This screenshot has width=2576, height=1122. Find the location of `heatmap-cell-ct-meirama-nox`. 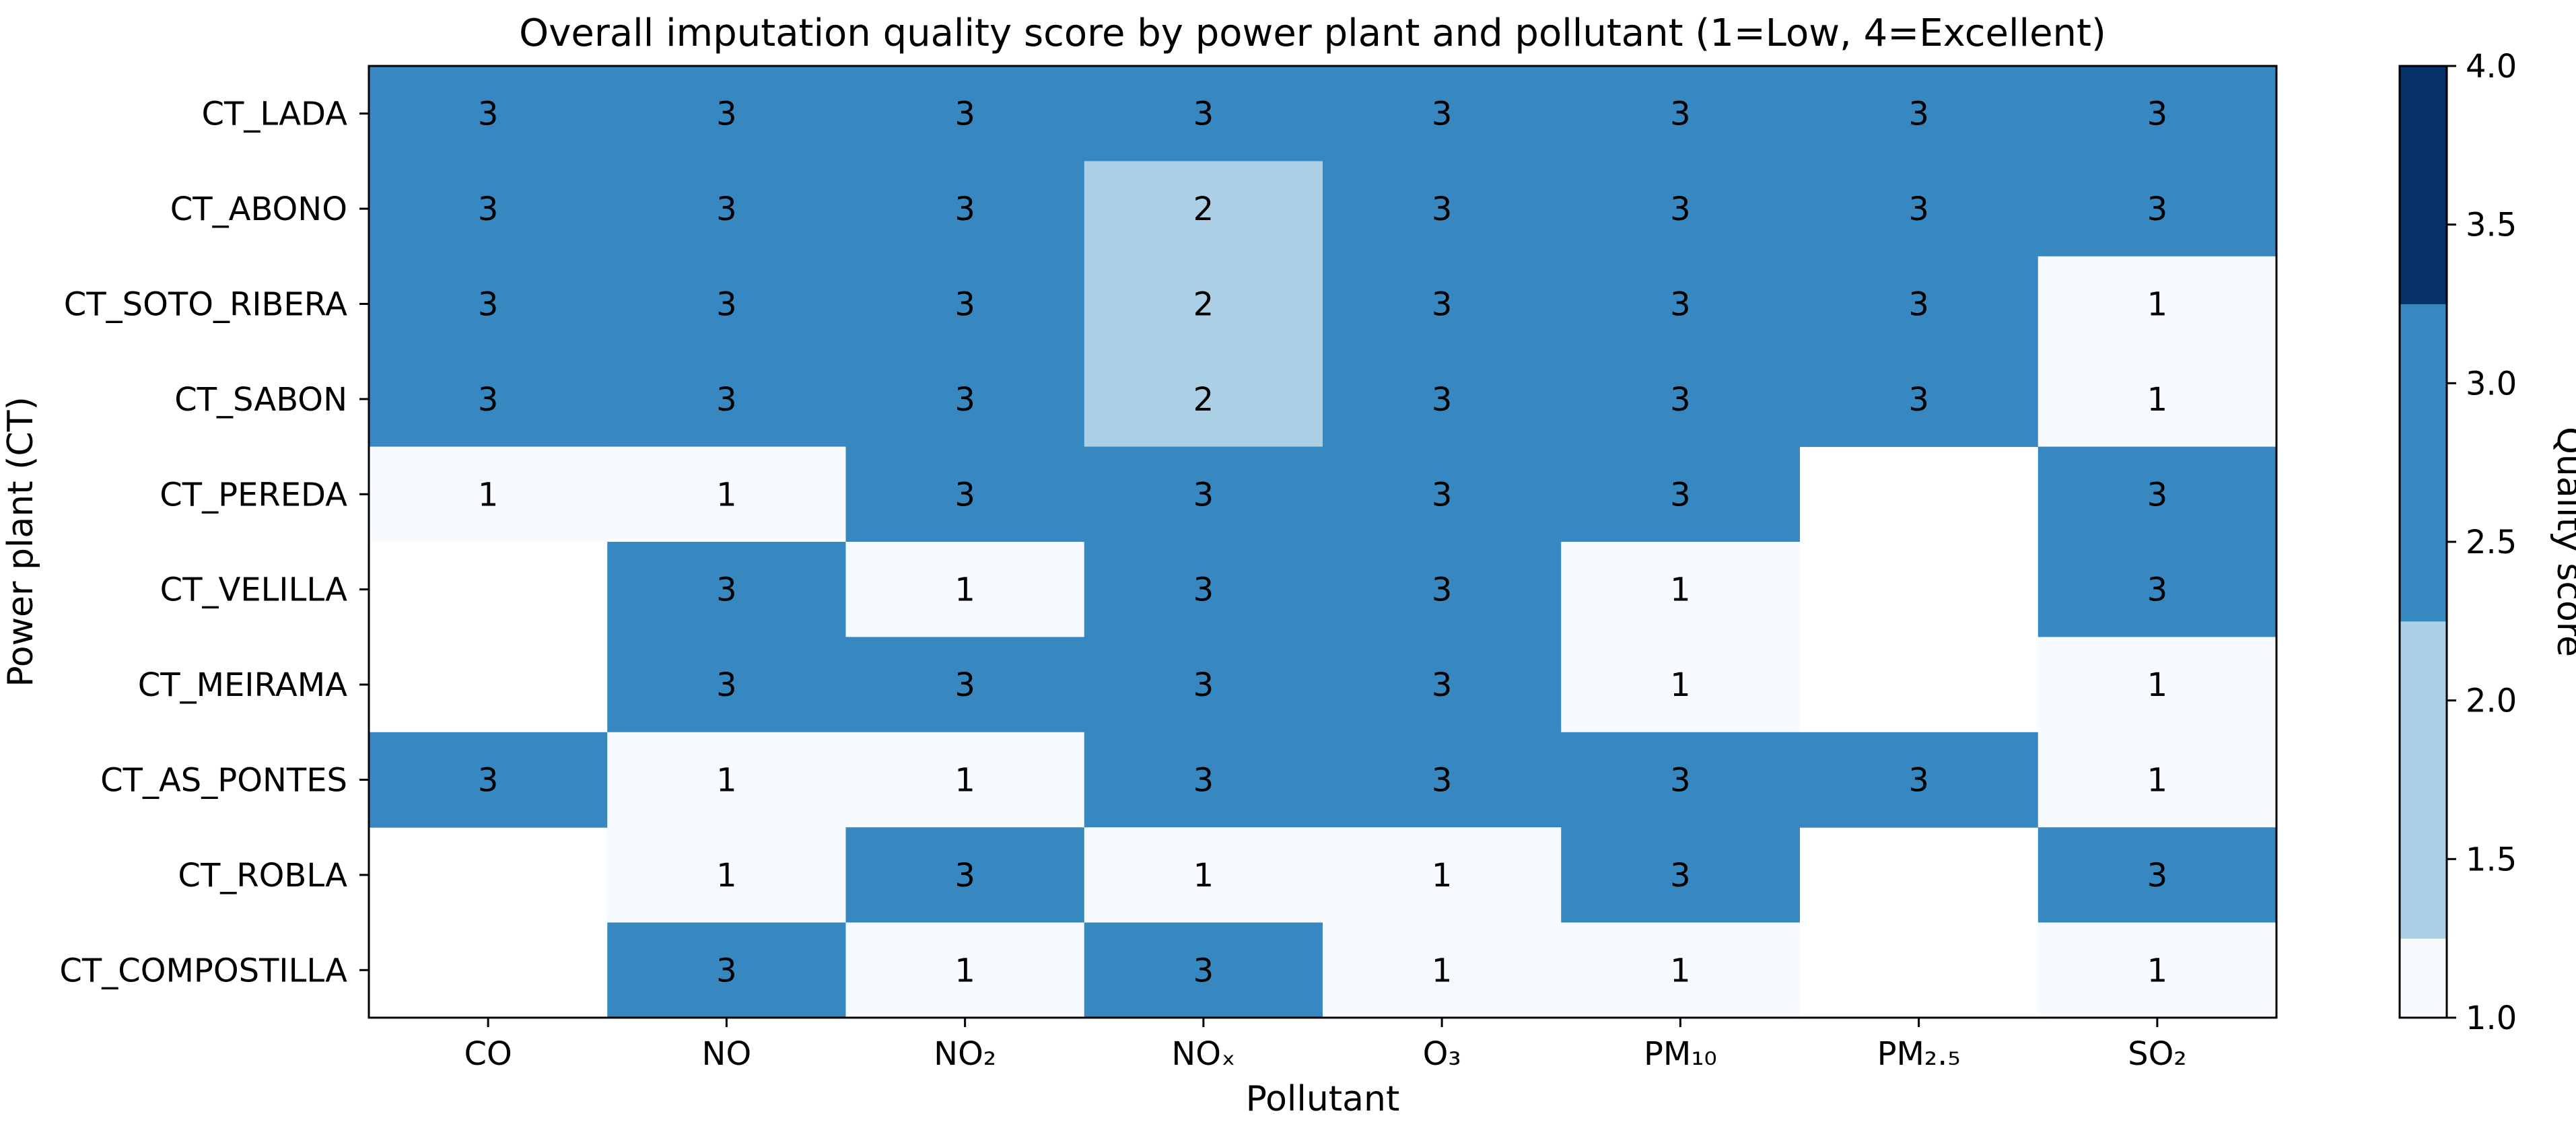

heatmap-cell-ct-meirama-nox is located at coordinates (1203, 685).